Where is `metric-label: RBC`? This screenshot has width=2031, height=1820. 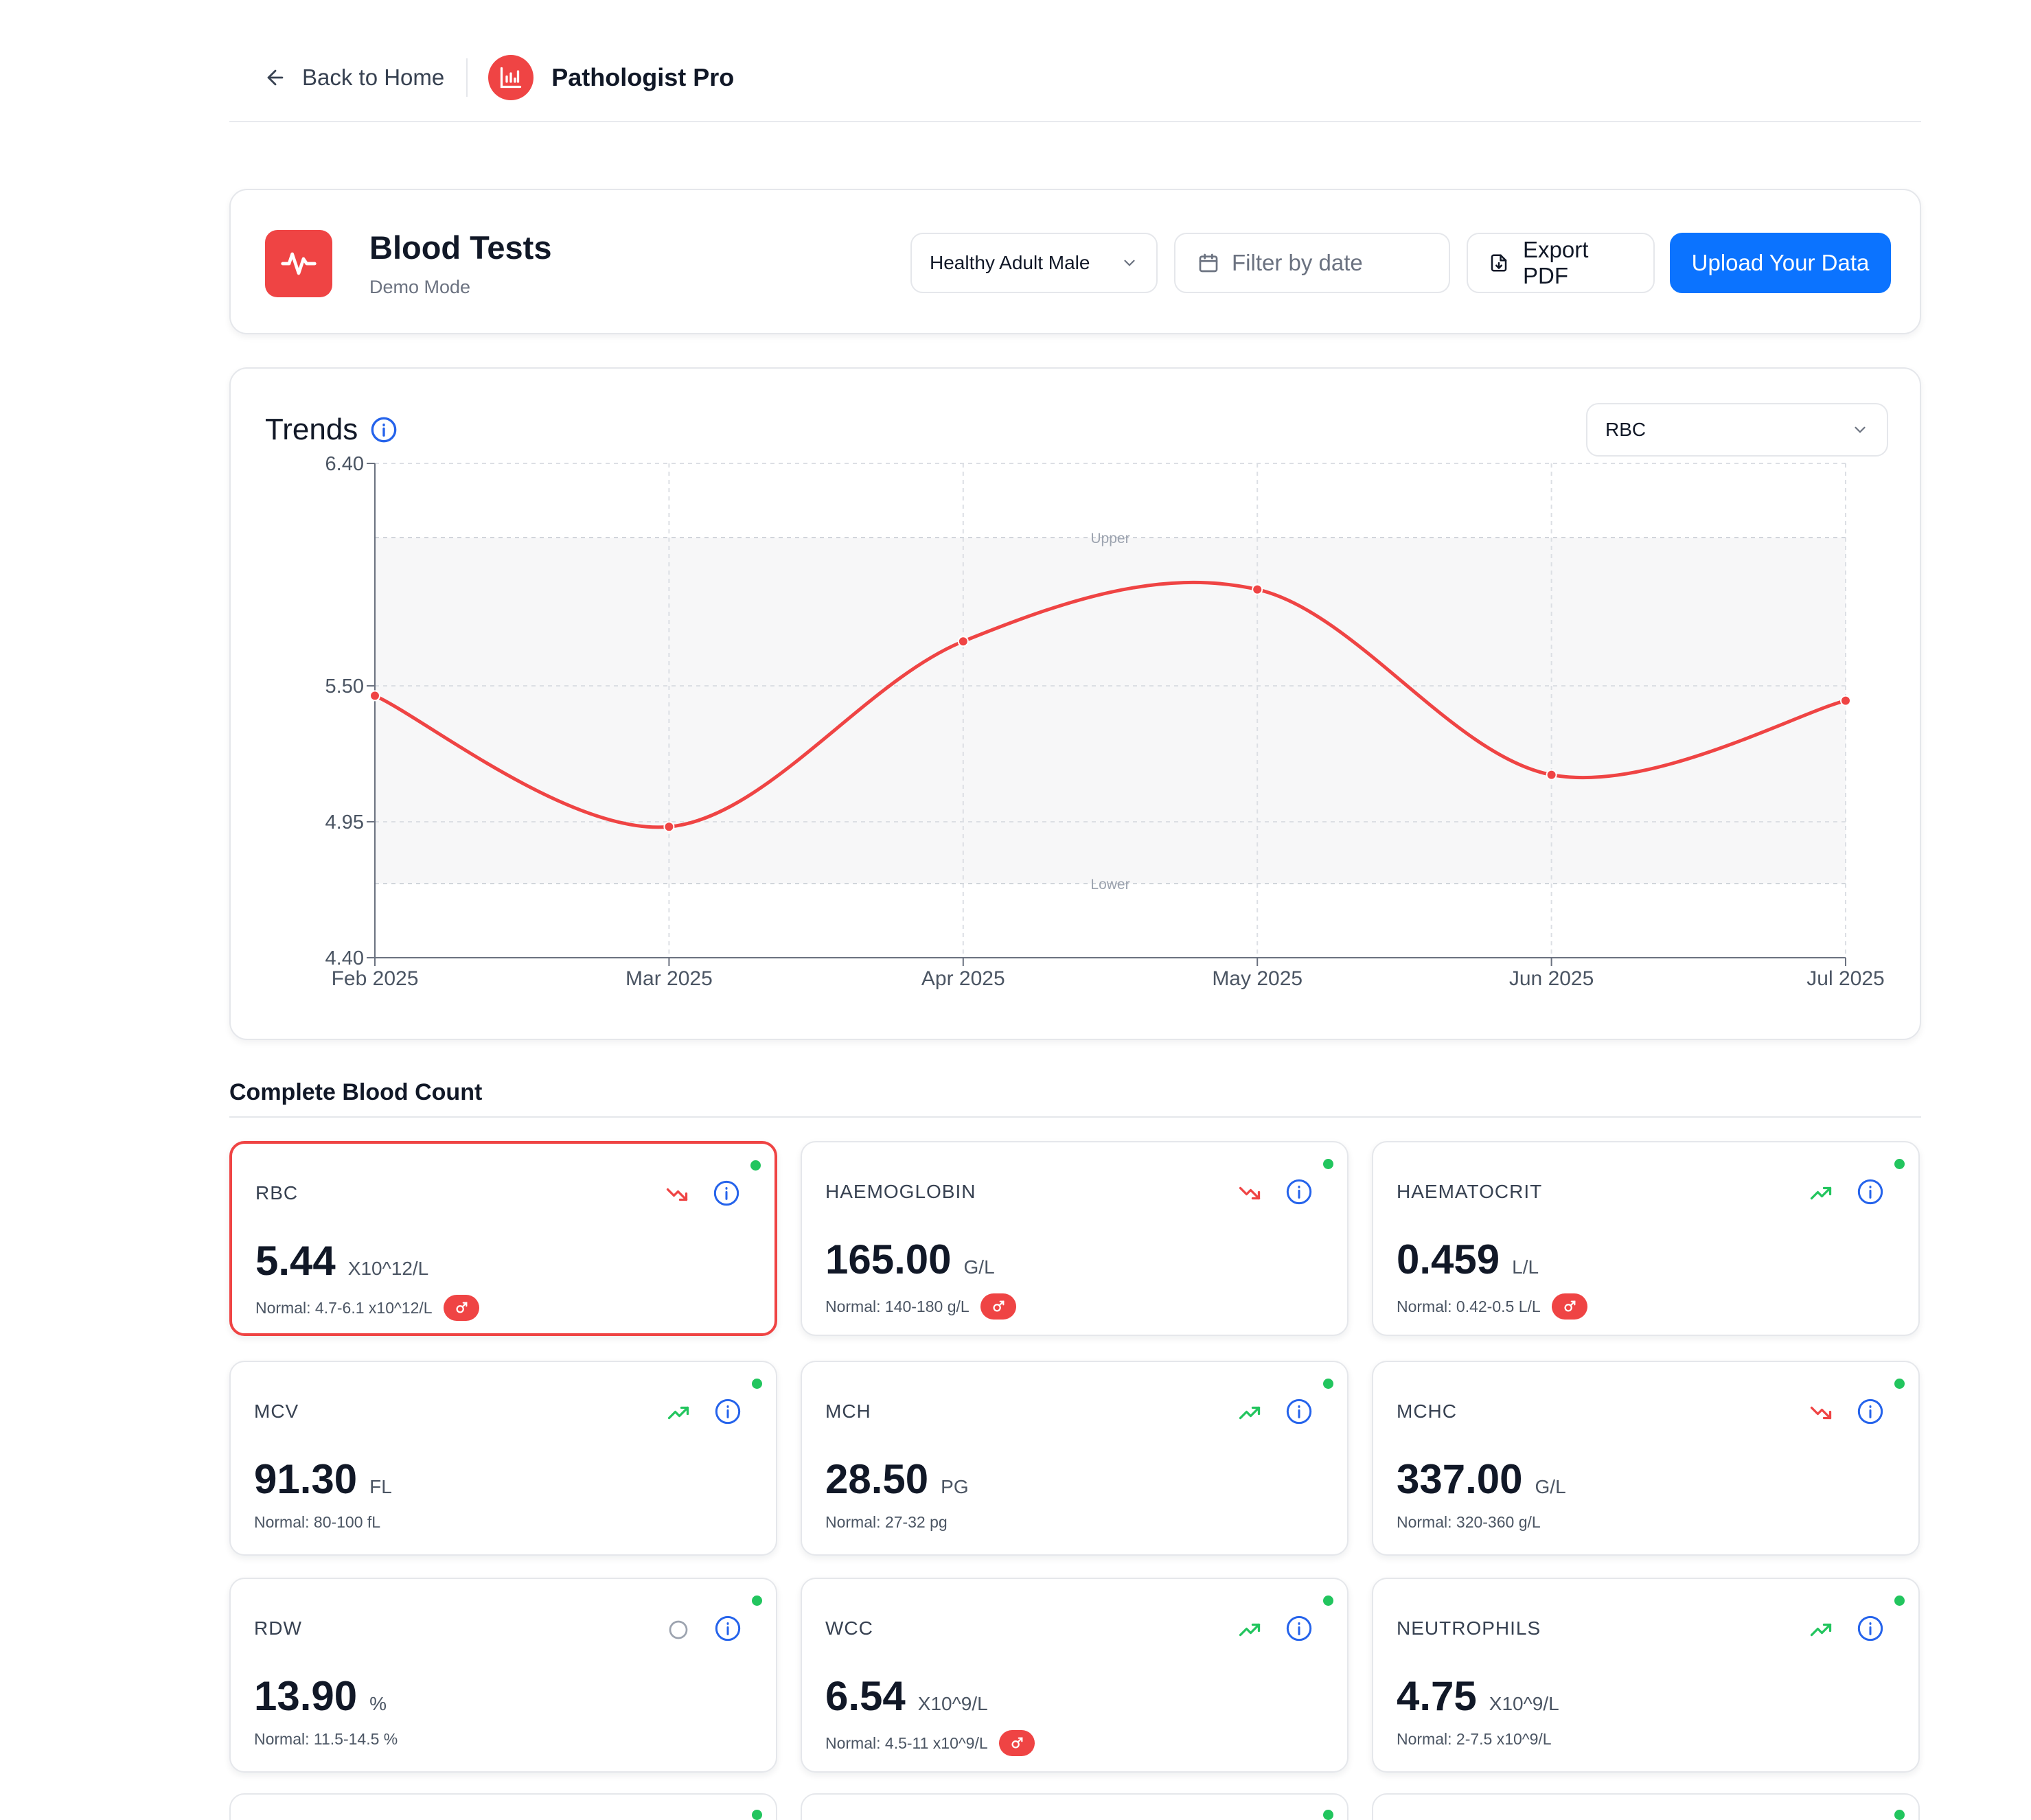
metric-label: RBC is located at coordinates (277, 1192).